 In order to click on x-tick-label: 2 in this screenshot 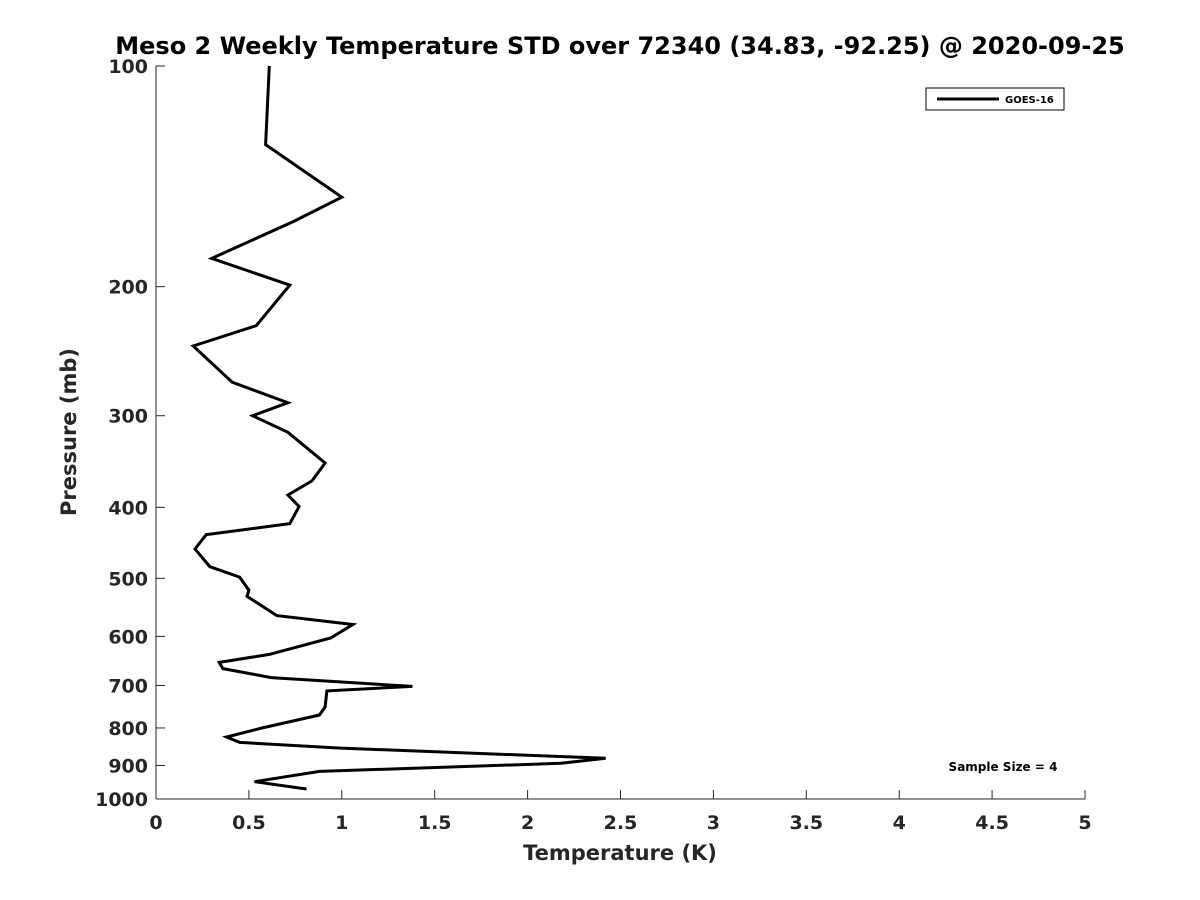, I will do `click(527, 823)`.